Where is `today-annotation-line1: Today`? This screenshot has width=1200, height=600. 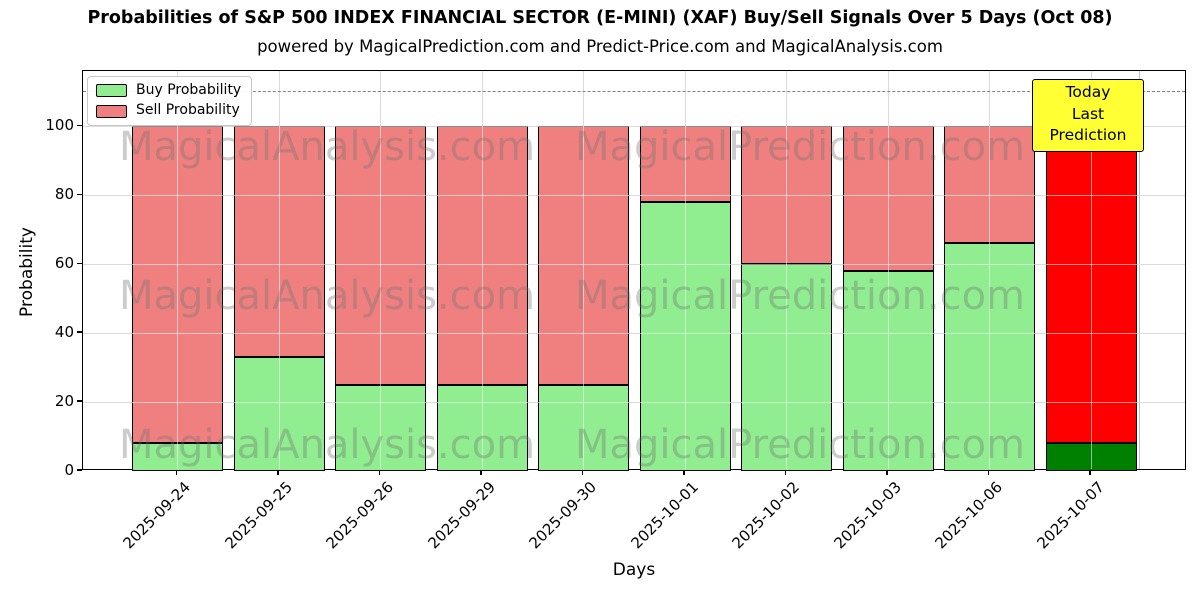 today-annotation-line1: Today is located at coordinates (1088, 92).